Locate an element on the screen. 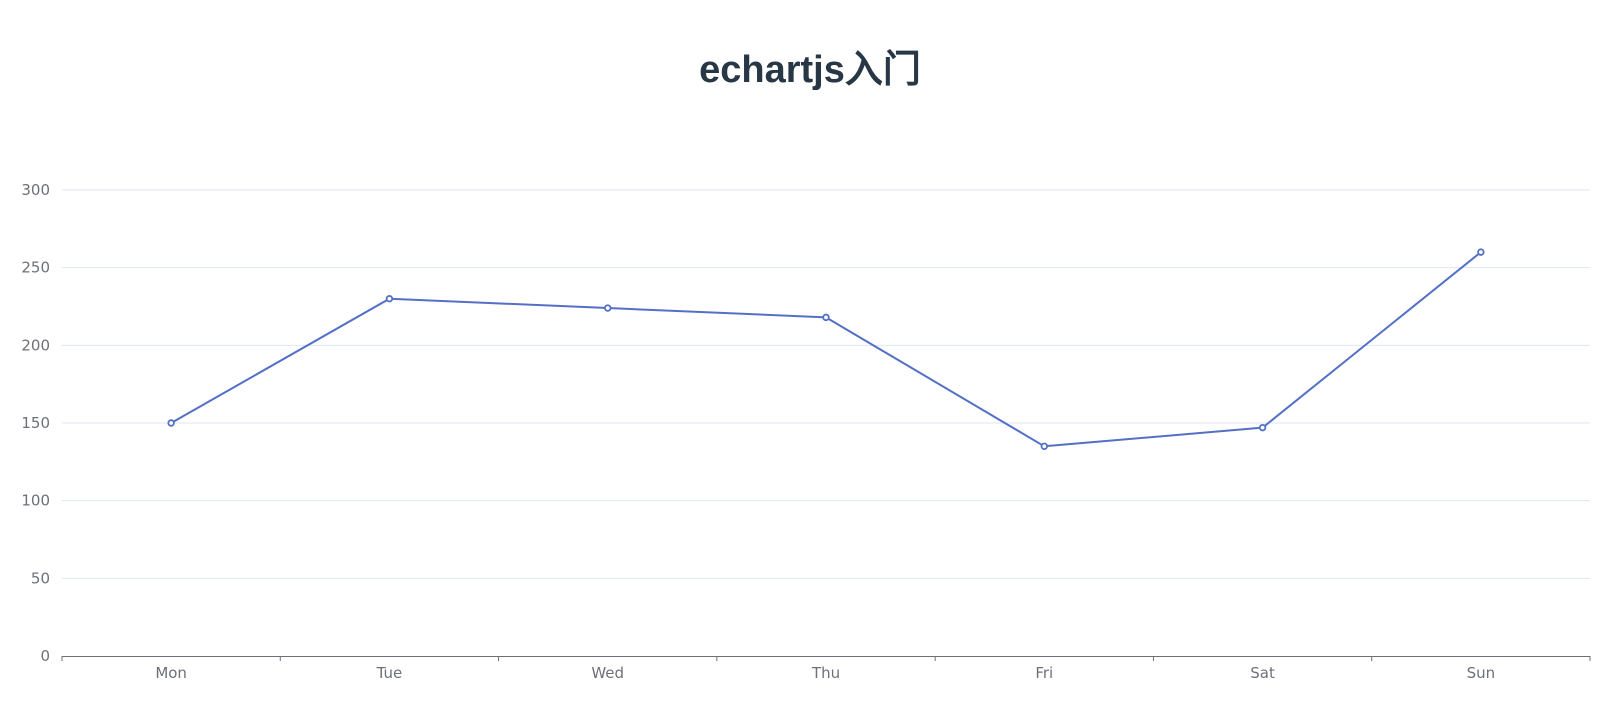 The height and width of the screenshot is (716, 1620). y-tick-label: 200 is located at coordinates (35, 345).